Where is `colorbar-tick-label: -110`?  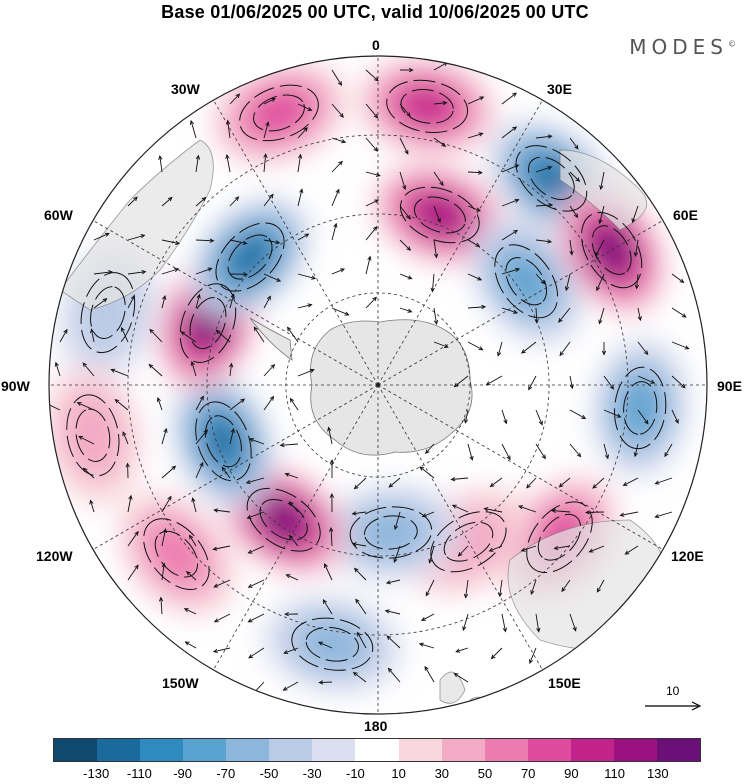
colorbar-tick-label: -110 is located at coordinates (139, 773).